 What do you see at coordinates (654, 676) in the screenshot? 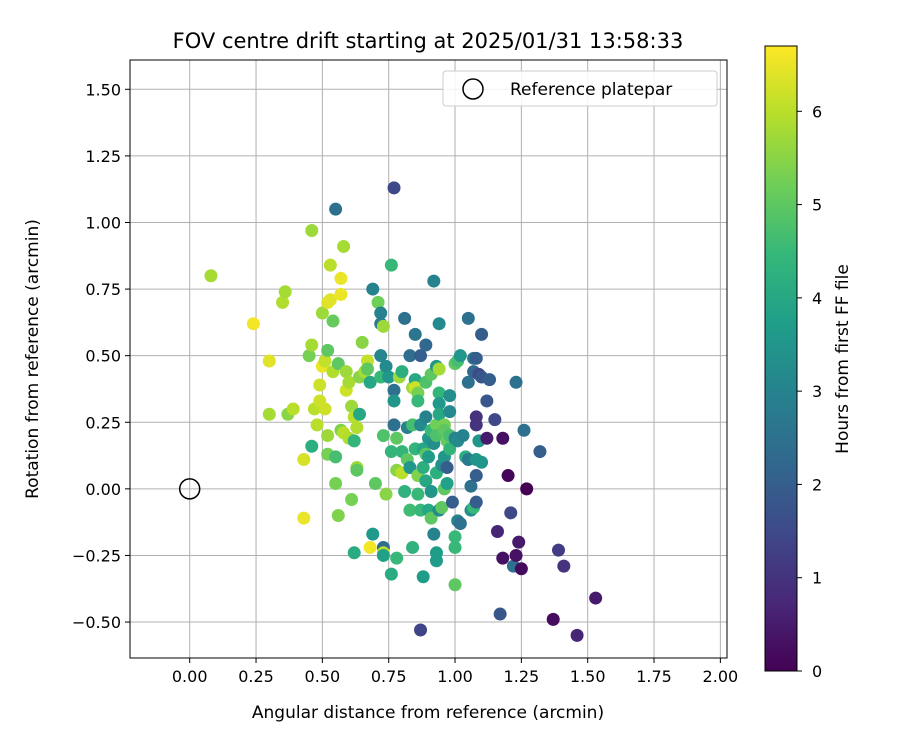
I see `x-tick-label: 1.75` at bounding box center [654, 676].